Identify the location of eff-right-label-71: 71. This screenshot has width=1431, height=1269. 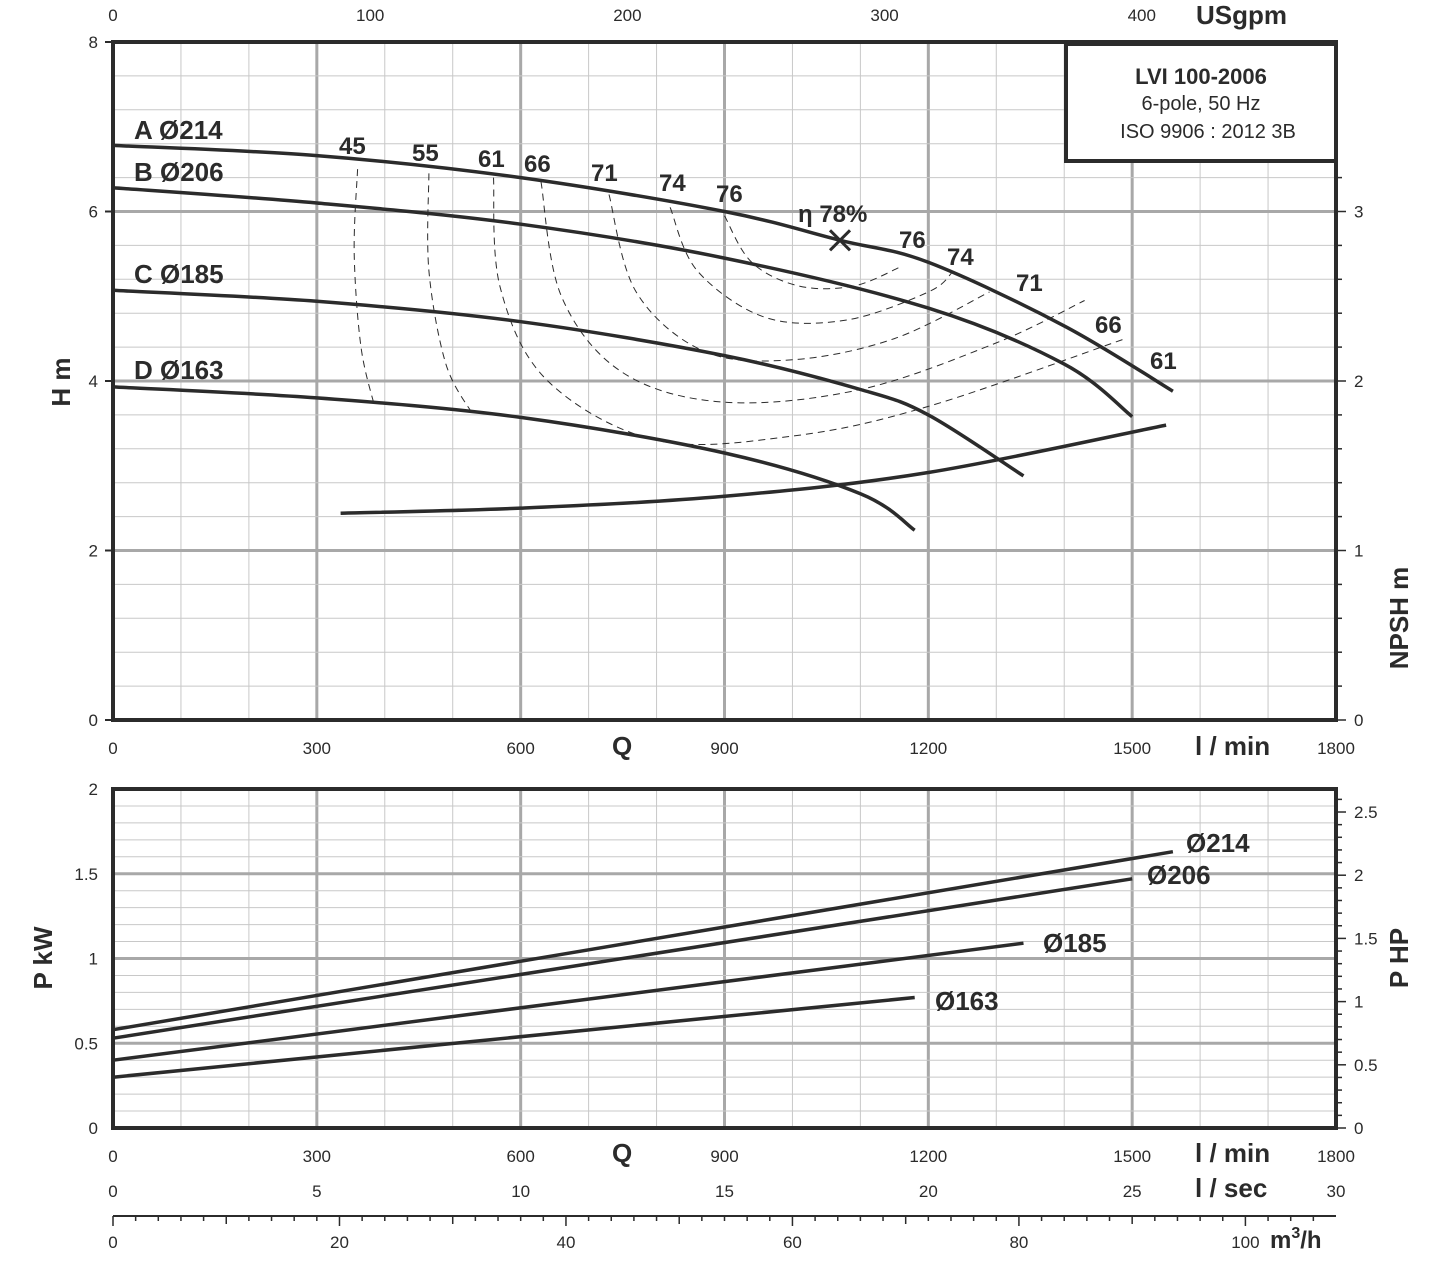
(1029, 283).